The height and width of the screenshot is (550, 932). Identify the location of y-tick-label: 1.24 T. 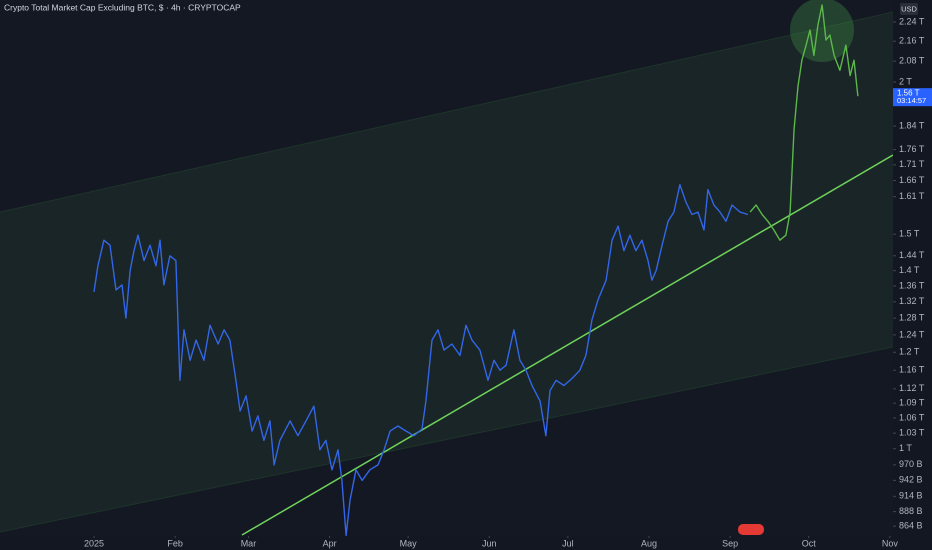
(912, 334).